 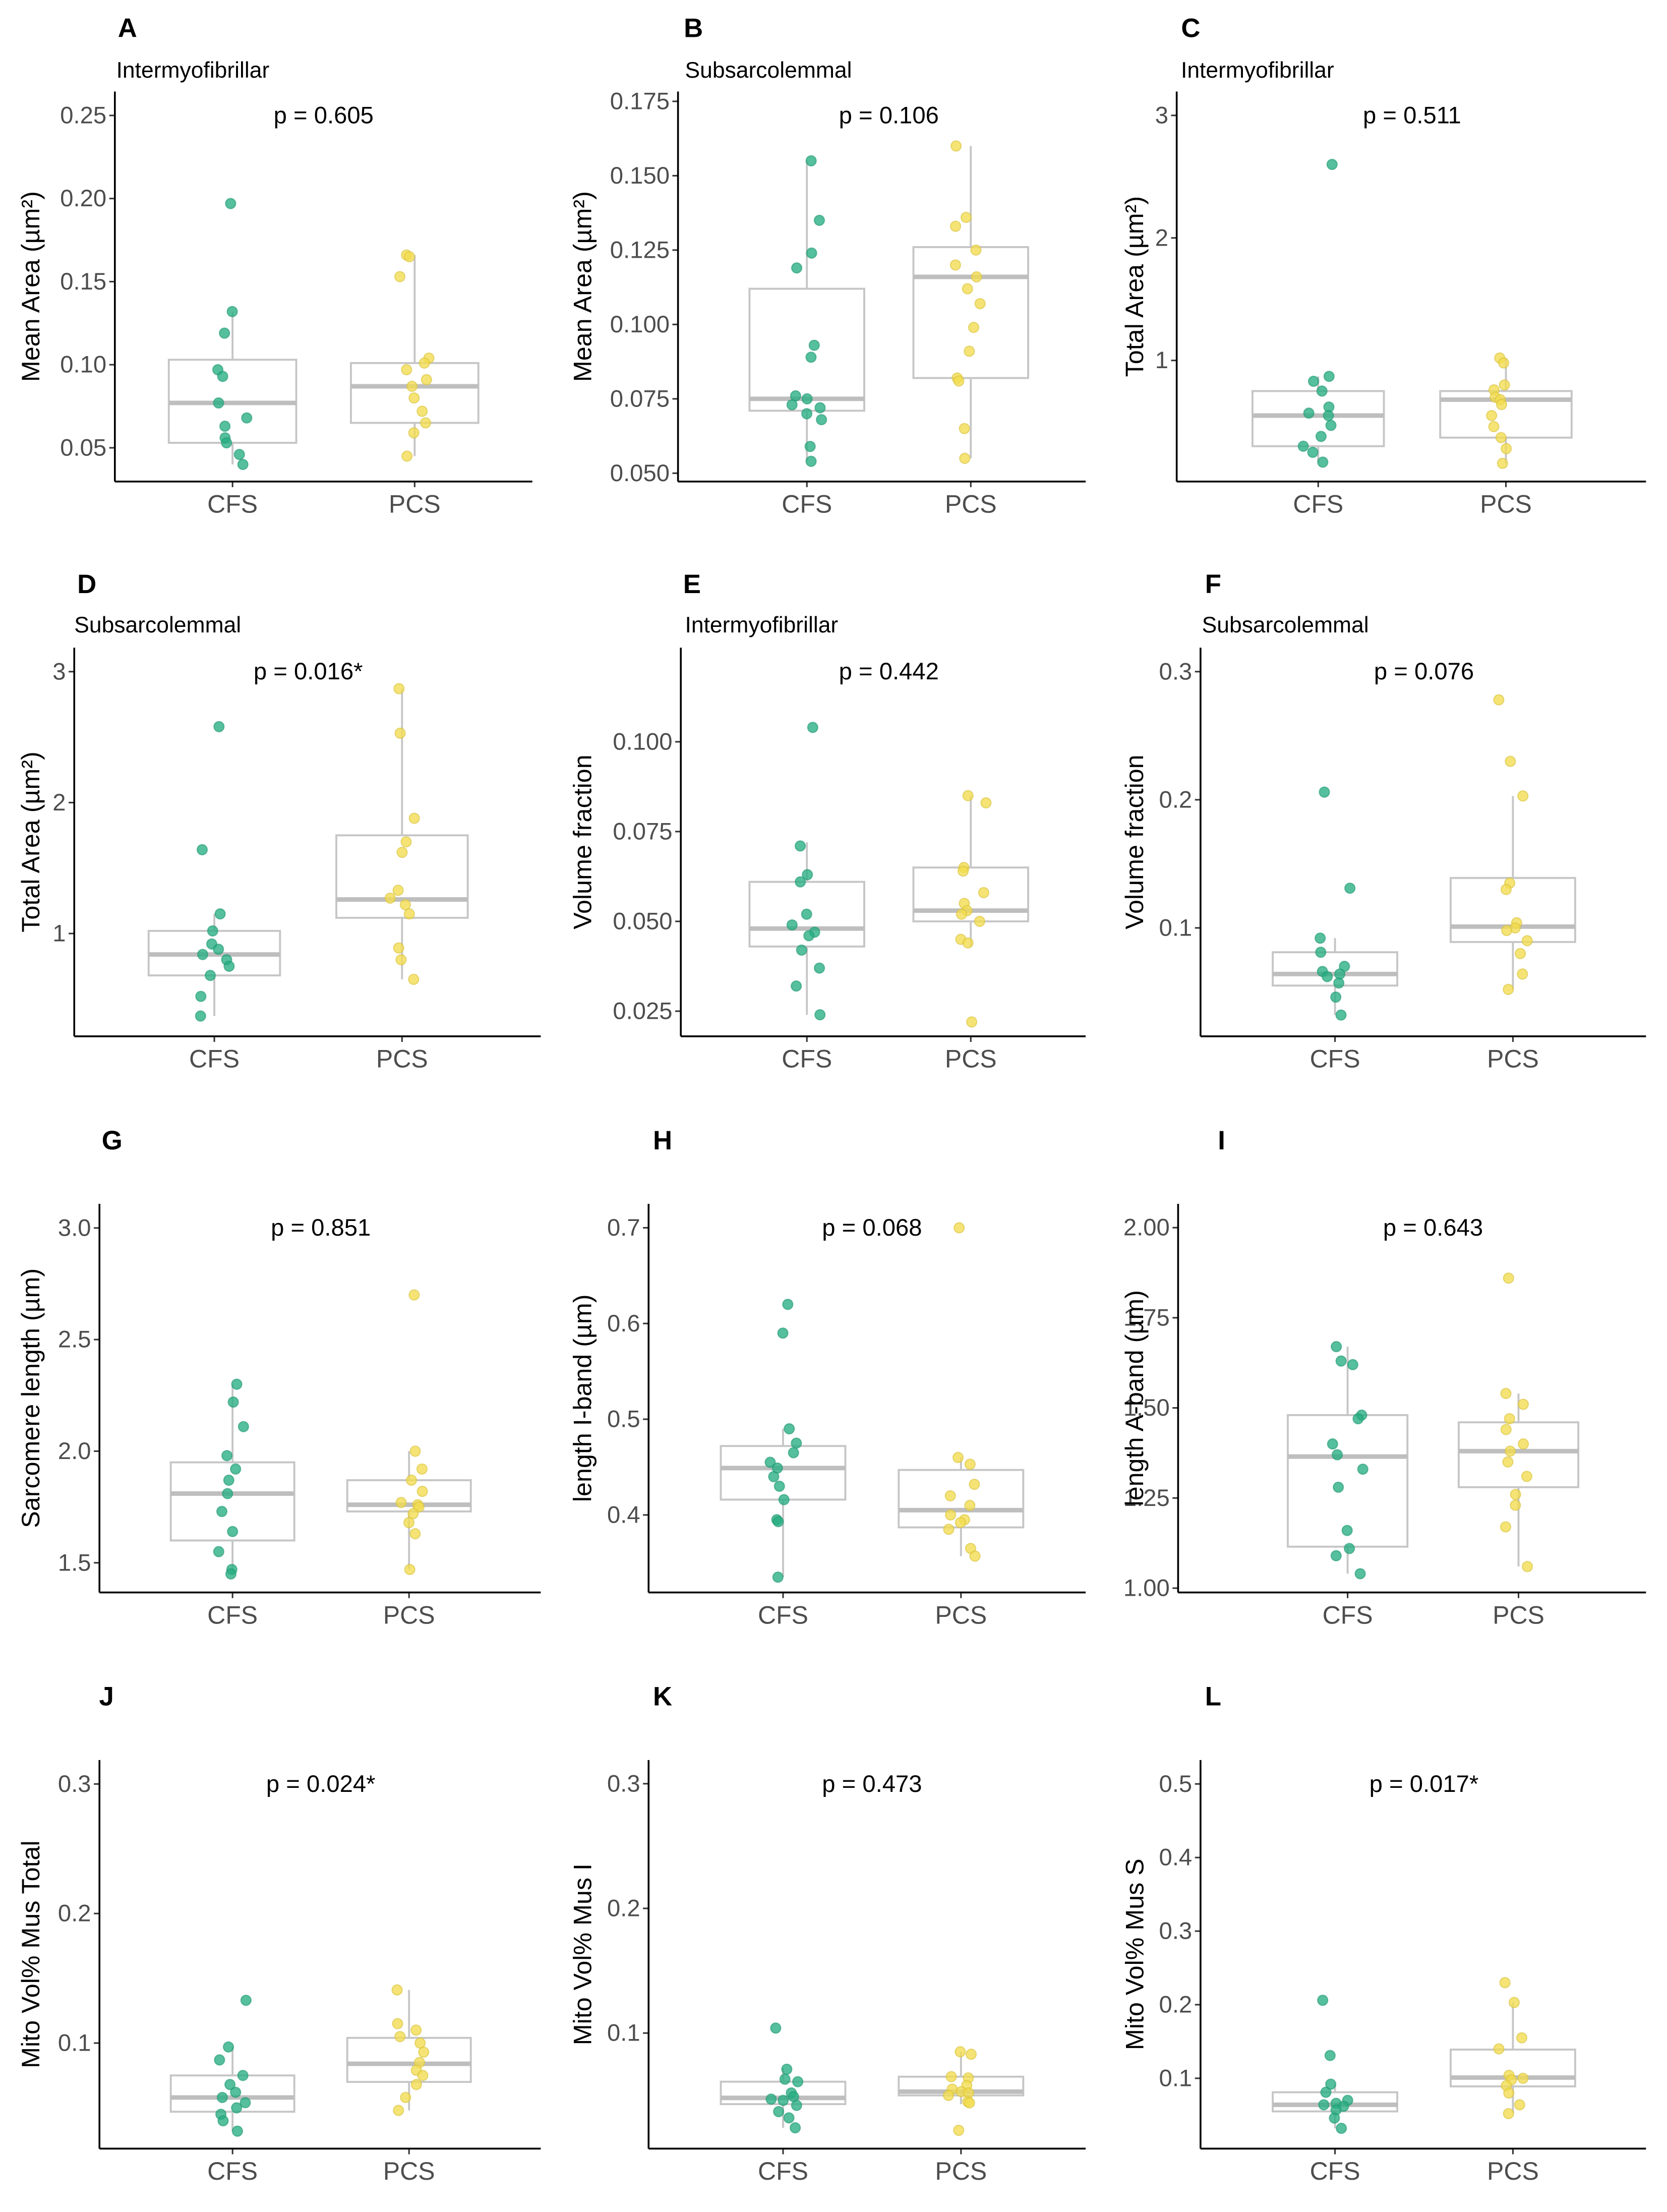 I want to click on panel-l-category-label-cfs: CFS, so click(x=1335, y=2171).